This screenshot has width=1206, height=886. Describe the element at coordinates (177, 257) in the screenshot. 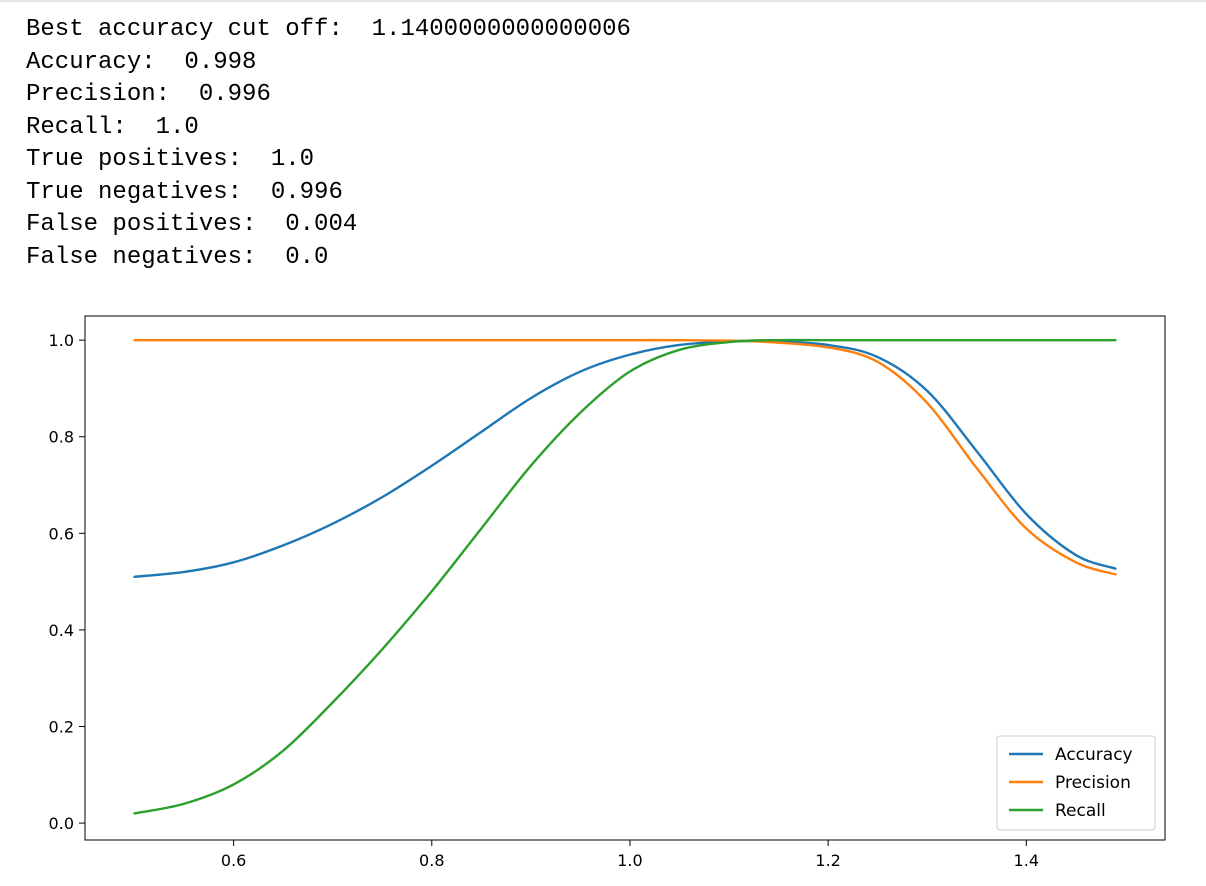

I see `output-false-negatives: False negatives: 0.0` at that location.